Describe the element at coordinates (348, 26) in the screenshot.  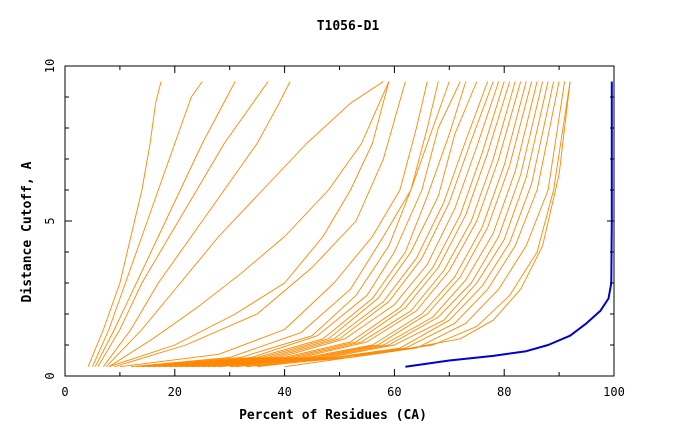
I see `chart-title: T1056-D1` at that location.